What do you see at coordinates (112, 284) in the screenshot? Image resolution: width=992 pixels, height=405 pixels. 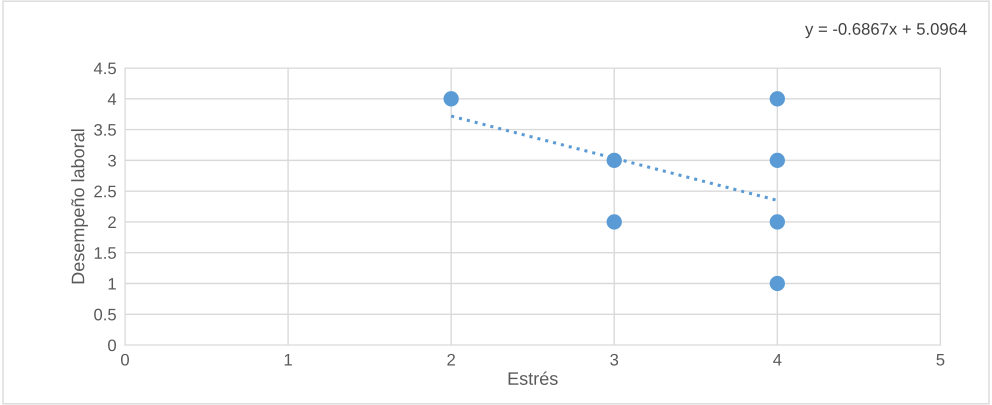 I see `y-tick-label: 1` at bounding box center [112, 284].